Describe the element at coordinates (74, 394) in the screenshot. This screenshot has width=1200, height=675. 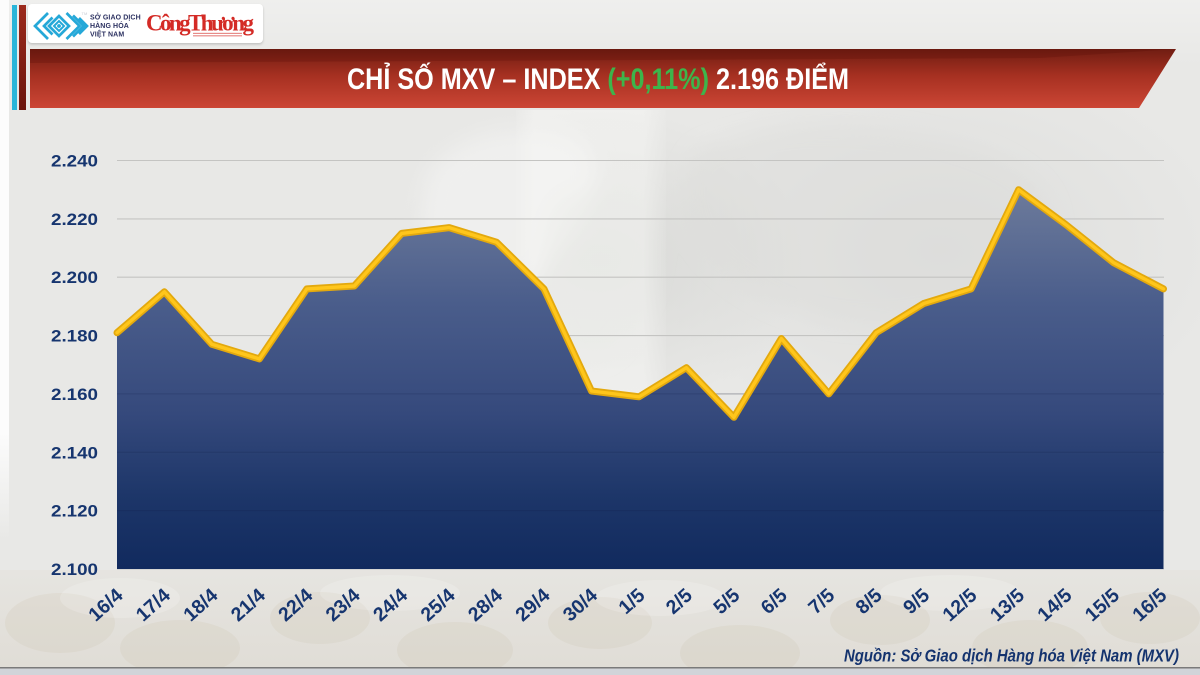
I see `svg-text: 2.160` at that location.